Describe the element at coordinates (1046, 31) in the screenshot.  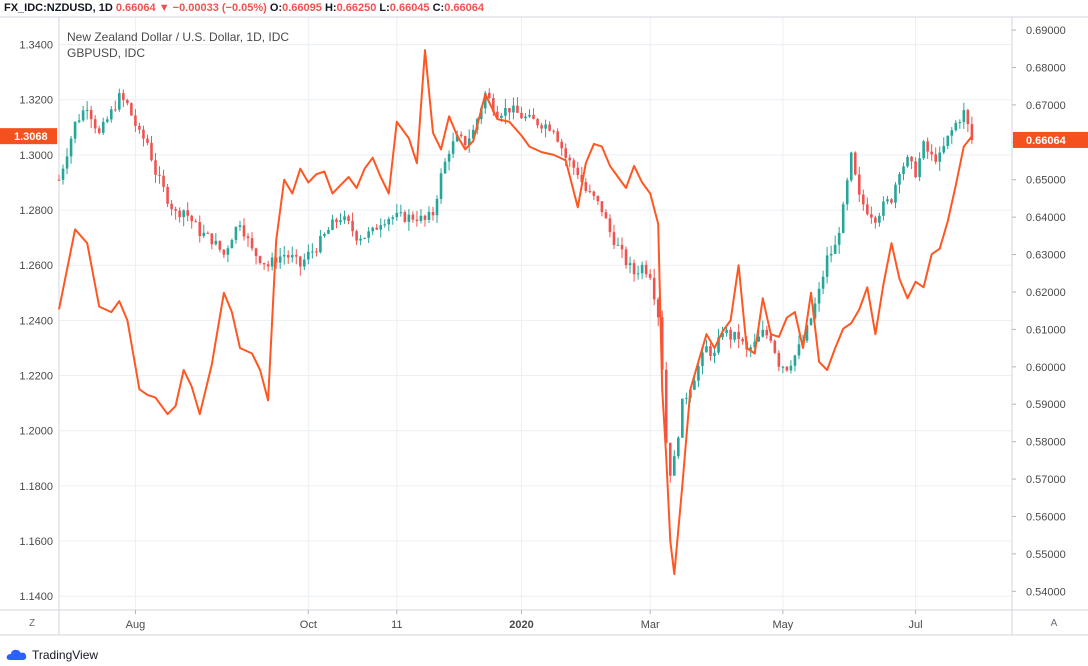
I see `right-tick-label: 0.69000` at that location.